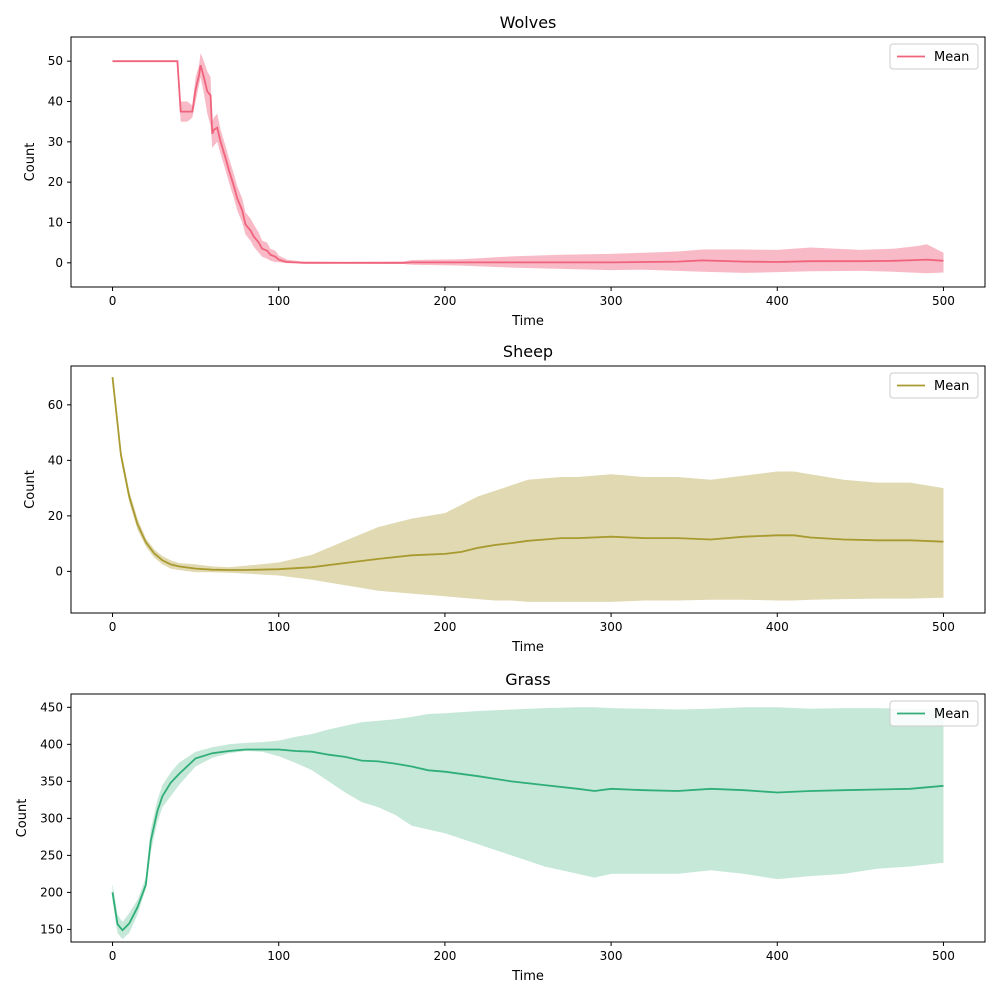 This screenshot has width=1000, height=1000. I want to click on sheep-legend-label: Mean, so click(951, 386).